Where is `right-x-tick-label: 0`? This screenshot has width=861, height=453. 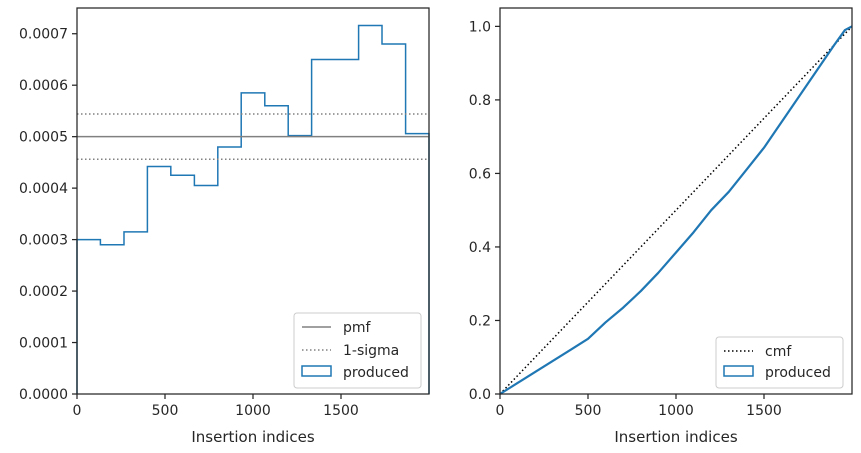
right-x-tick-label: 0 is located at coordinates (500, 411).